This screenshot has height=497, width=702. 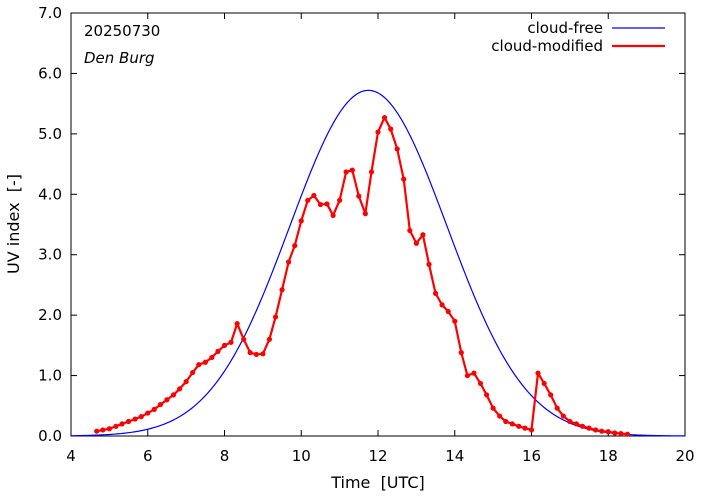 What do you see at coordinates (608, 456) in the screenshot?
I see `x-tick-label: 18` at bounding box center [608, 456].